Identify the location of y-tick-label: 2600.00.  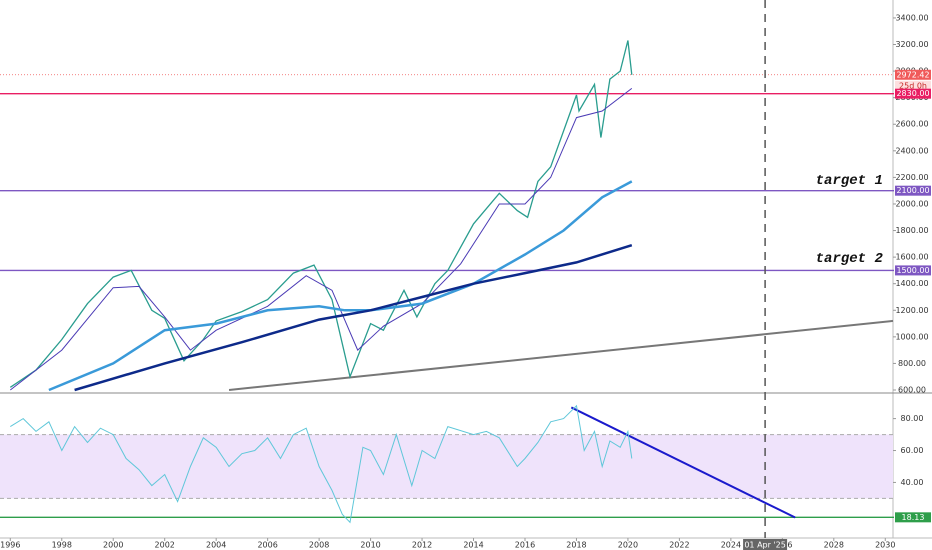
(911, 124).